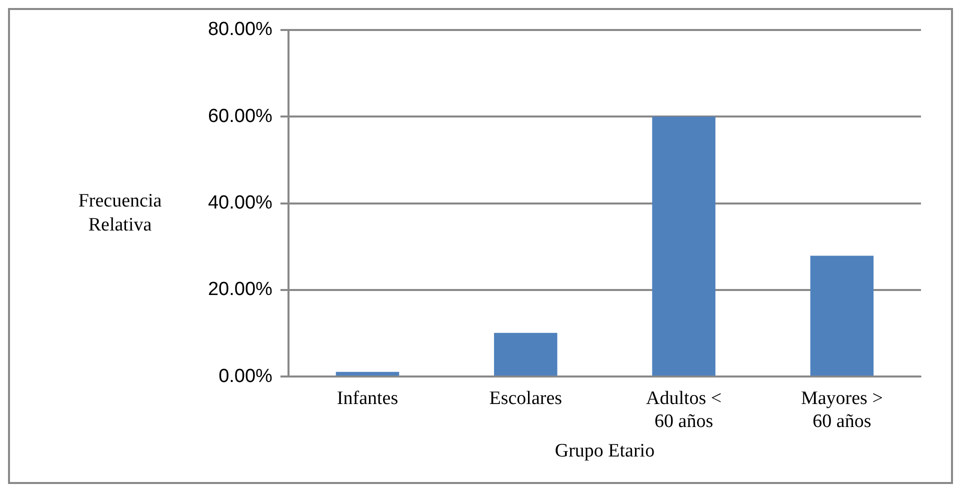  Describe the element at coordinates (240, 116) in the screenshot. I see `y-tick-label: 60.00%` at that location.